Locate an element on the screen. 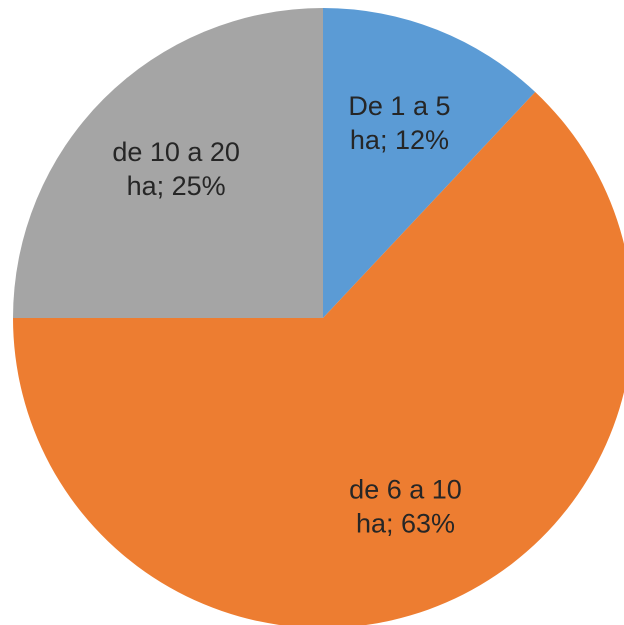 This screenshot has height=625, width=624. data-label-line: de 10 a 20 is located at coordinates (176, 152).